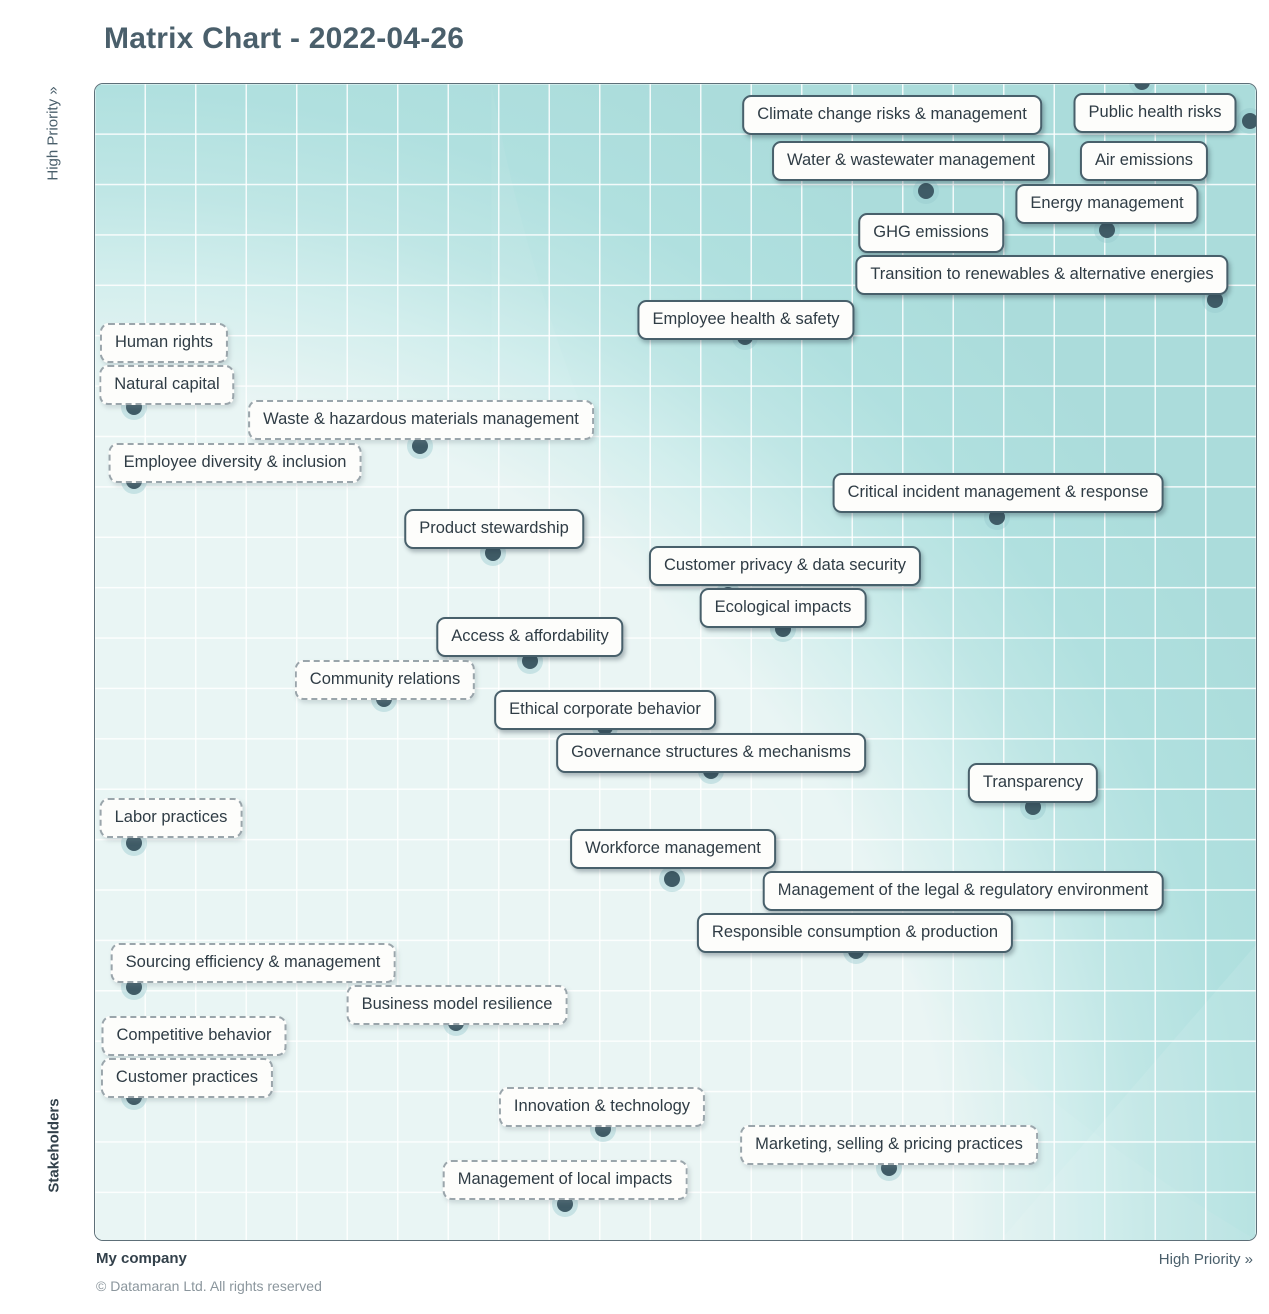  Describe the element at coordinates (1033, 783) in the screenshot. I see `topic-label: Transparency` at that location.